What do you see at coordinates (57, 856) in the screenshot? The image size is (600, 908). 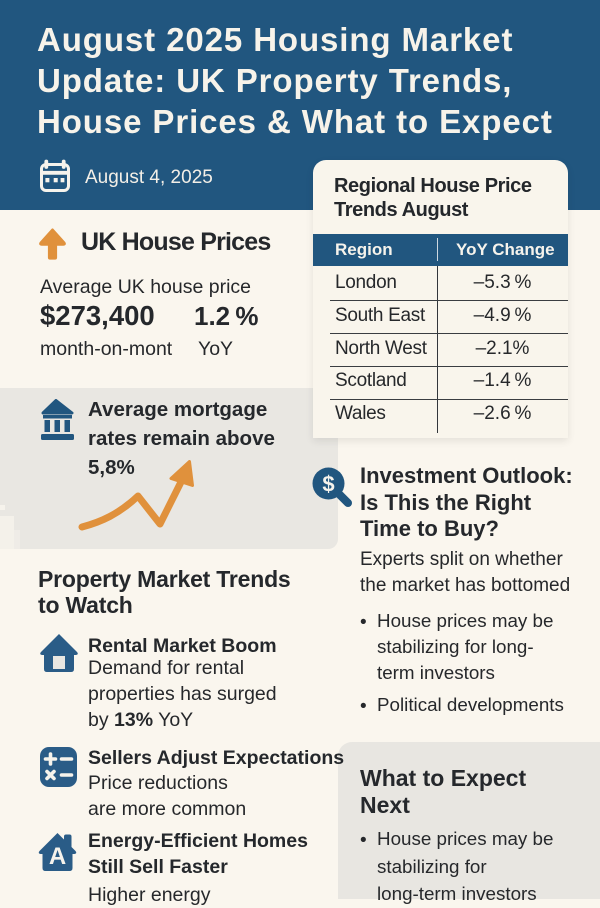 I see `svg-text: A` at bounding box center [57, 856].